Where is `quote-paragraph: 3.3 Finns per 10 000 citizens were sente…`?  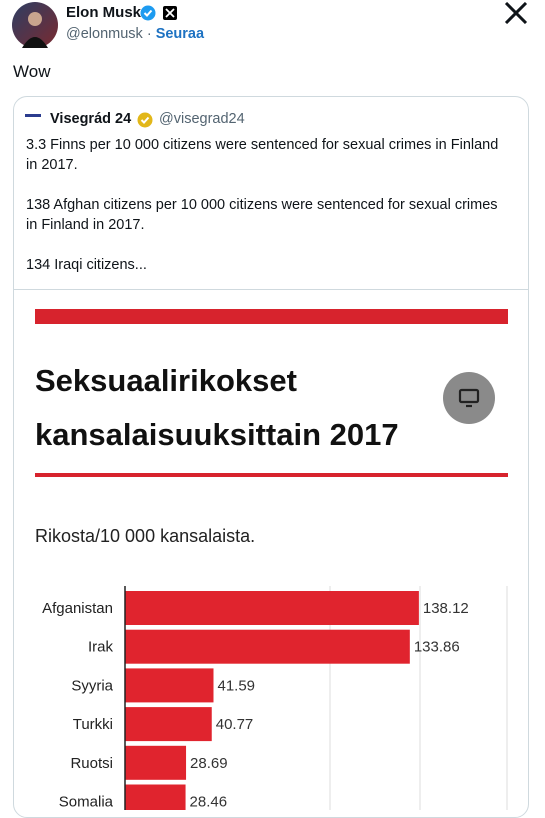 quote-paragraph: 3.3 Finns per 10 000 citizens were sente… is located at coordinates (262, 155).